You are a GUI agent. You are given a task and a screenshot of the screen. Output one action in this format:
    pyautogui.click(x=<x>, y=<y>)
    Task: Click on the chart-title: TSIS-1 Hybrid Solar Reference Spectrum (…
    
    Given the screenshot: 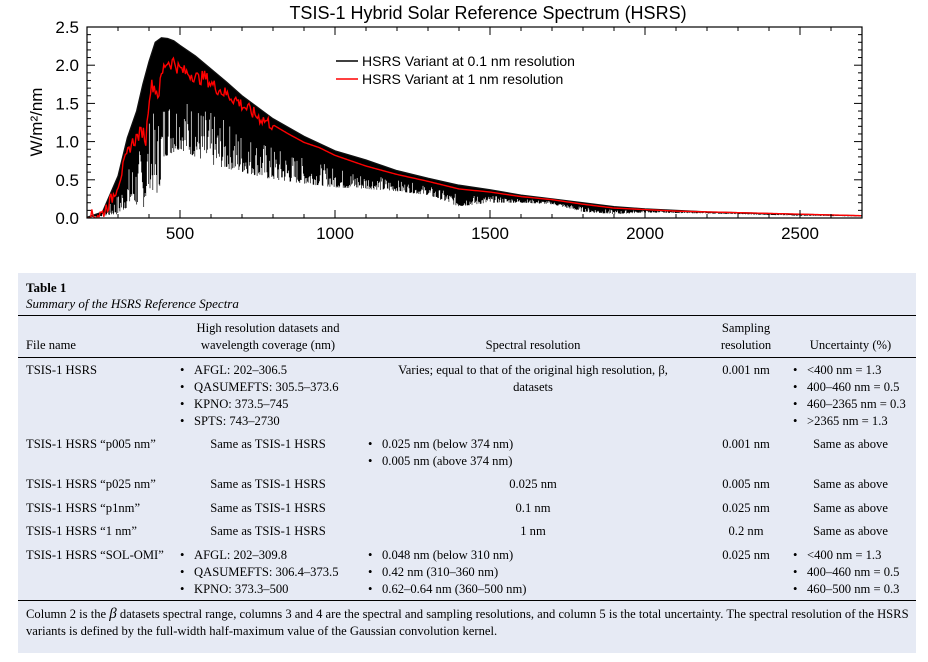 What is the action you would take?
    pyautogui.click(x=487, y=13)
    